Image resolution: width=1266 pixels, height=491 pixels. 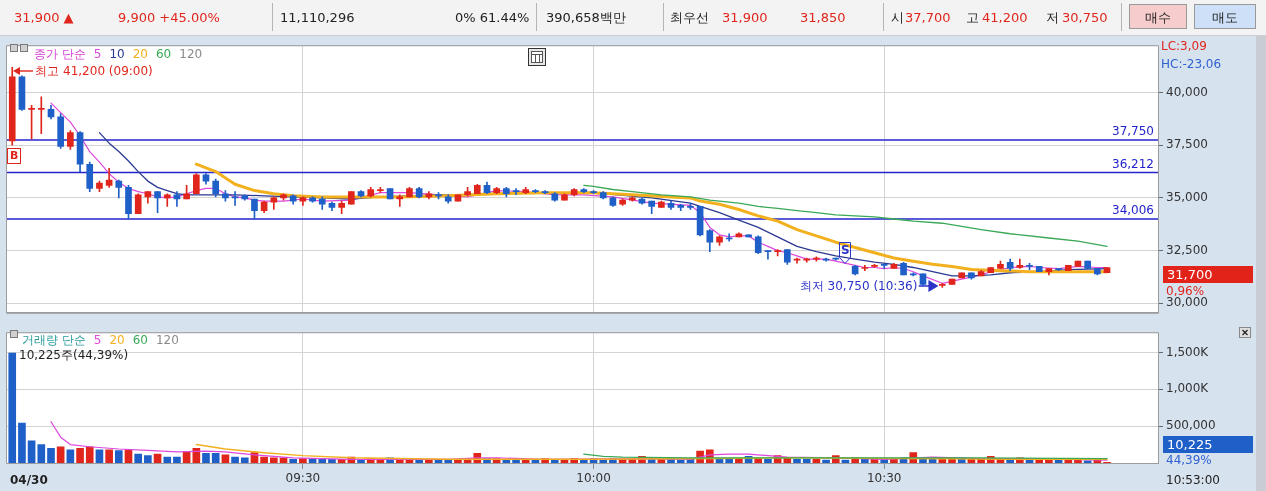 What do you see at coordinates (745, 17) in the screenshot?
I see `text: 31,900` at bounding box center [745, 17].